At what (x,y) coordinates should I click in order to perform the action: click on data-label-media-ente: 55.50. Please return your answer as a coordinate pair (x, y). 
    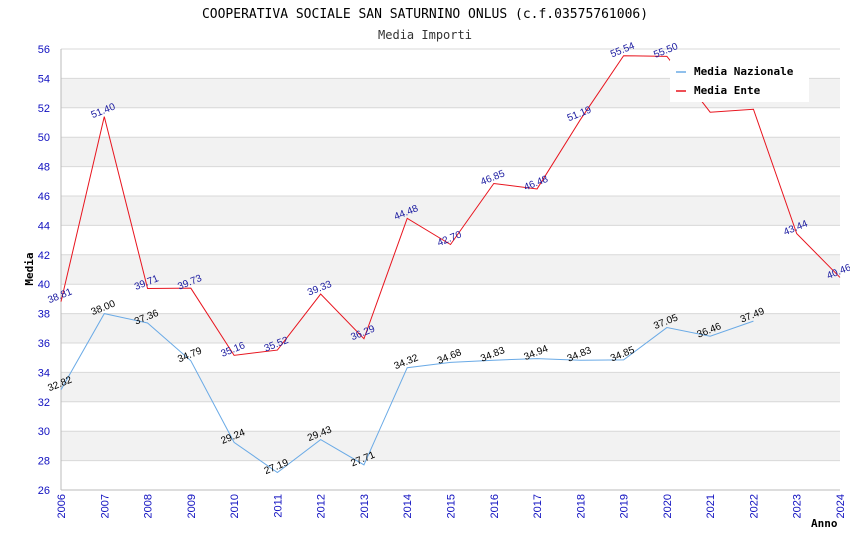
    Looking at the image, I should click on (666, 51).